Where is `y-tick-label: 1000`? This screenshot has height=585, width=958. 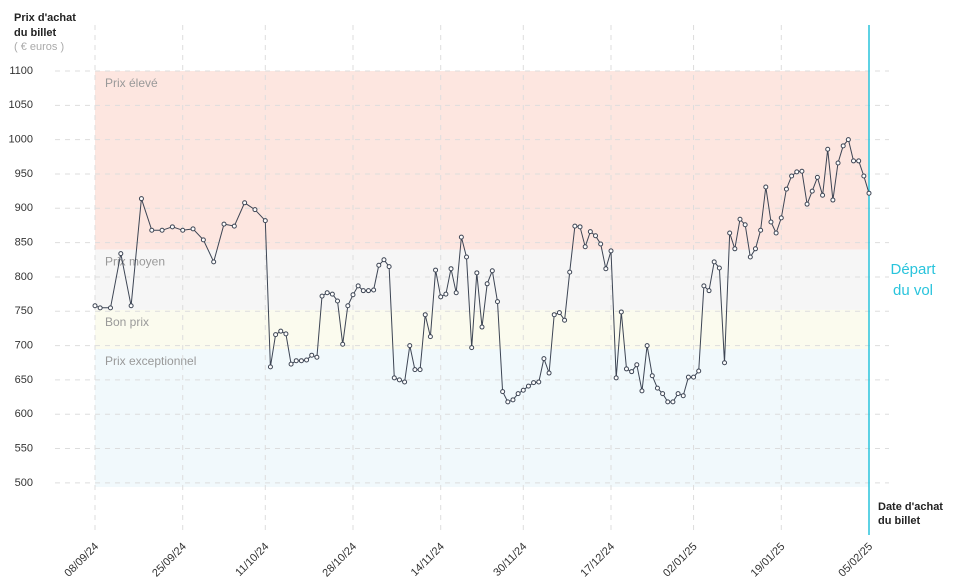 y-tick-label: 1000 is located at coordinates (21, 140).